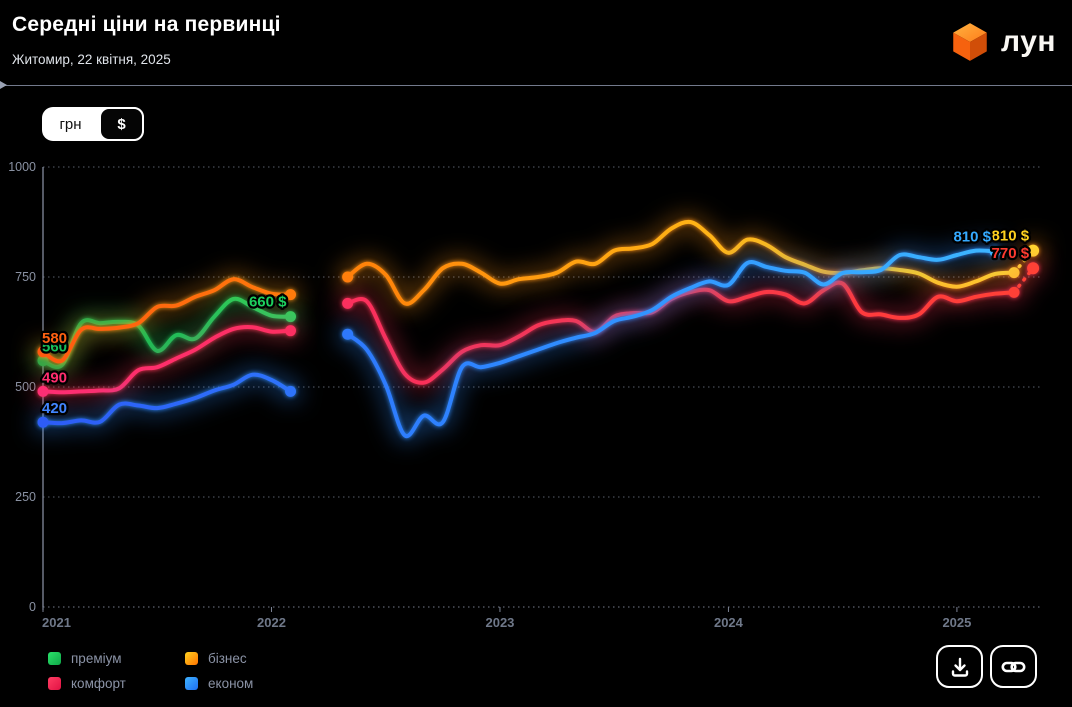  I want to click on header-divider, so click(536, 85).